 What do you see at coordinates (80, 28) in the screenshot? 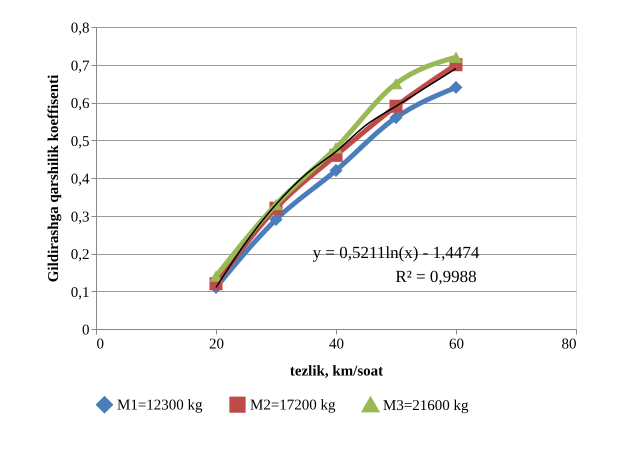
I see `y-tick-label: 0,8` at bounding box center [80, 28].